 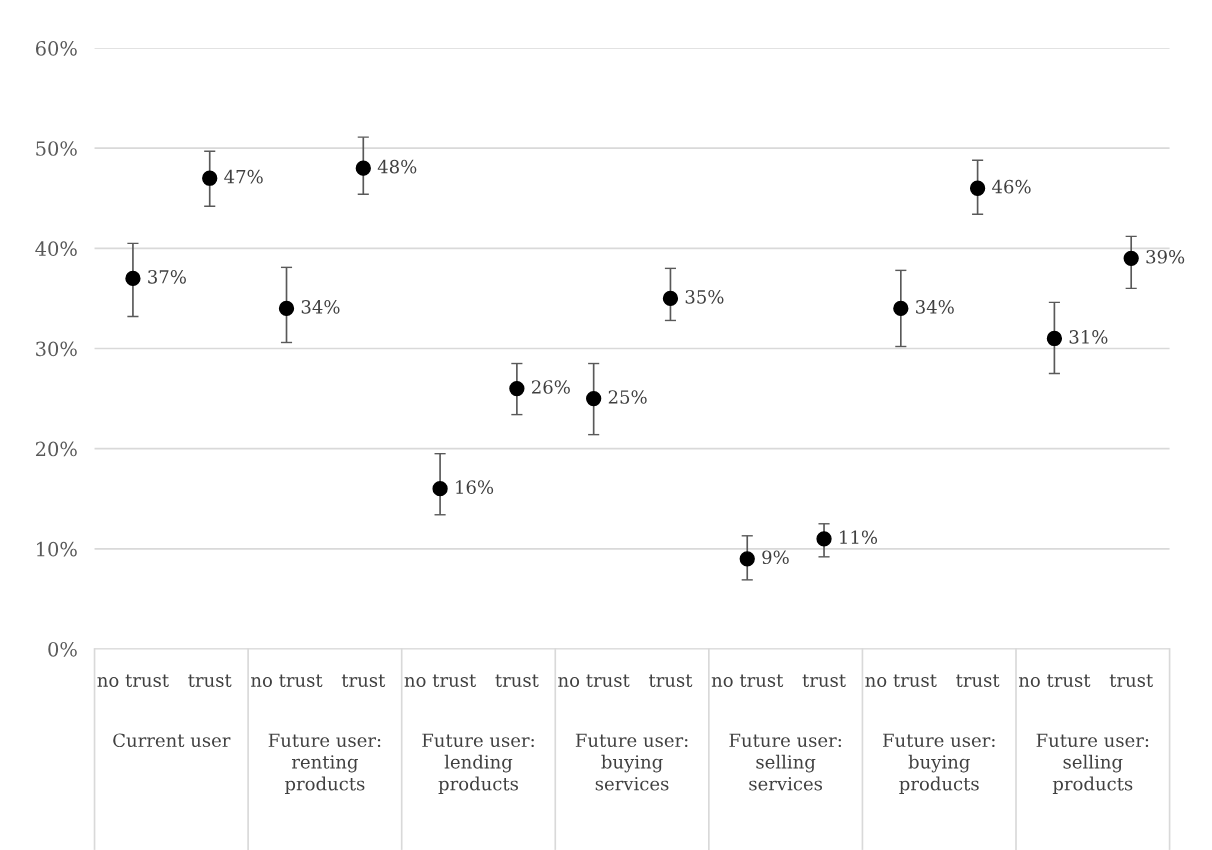 I want to click on data-label: 47%, so click(x=243, y=176).